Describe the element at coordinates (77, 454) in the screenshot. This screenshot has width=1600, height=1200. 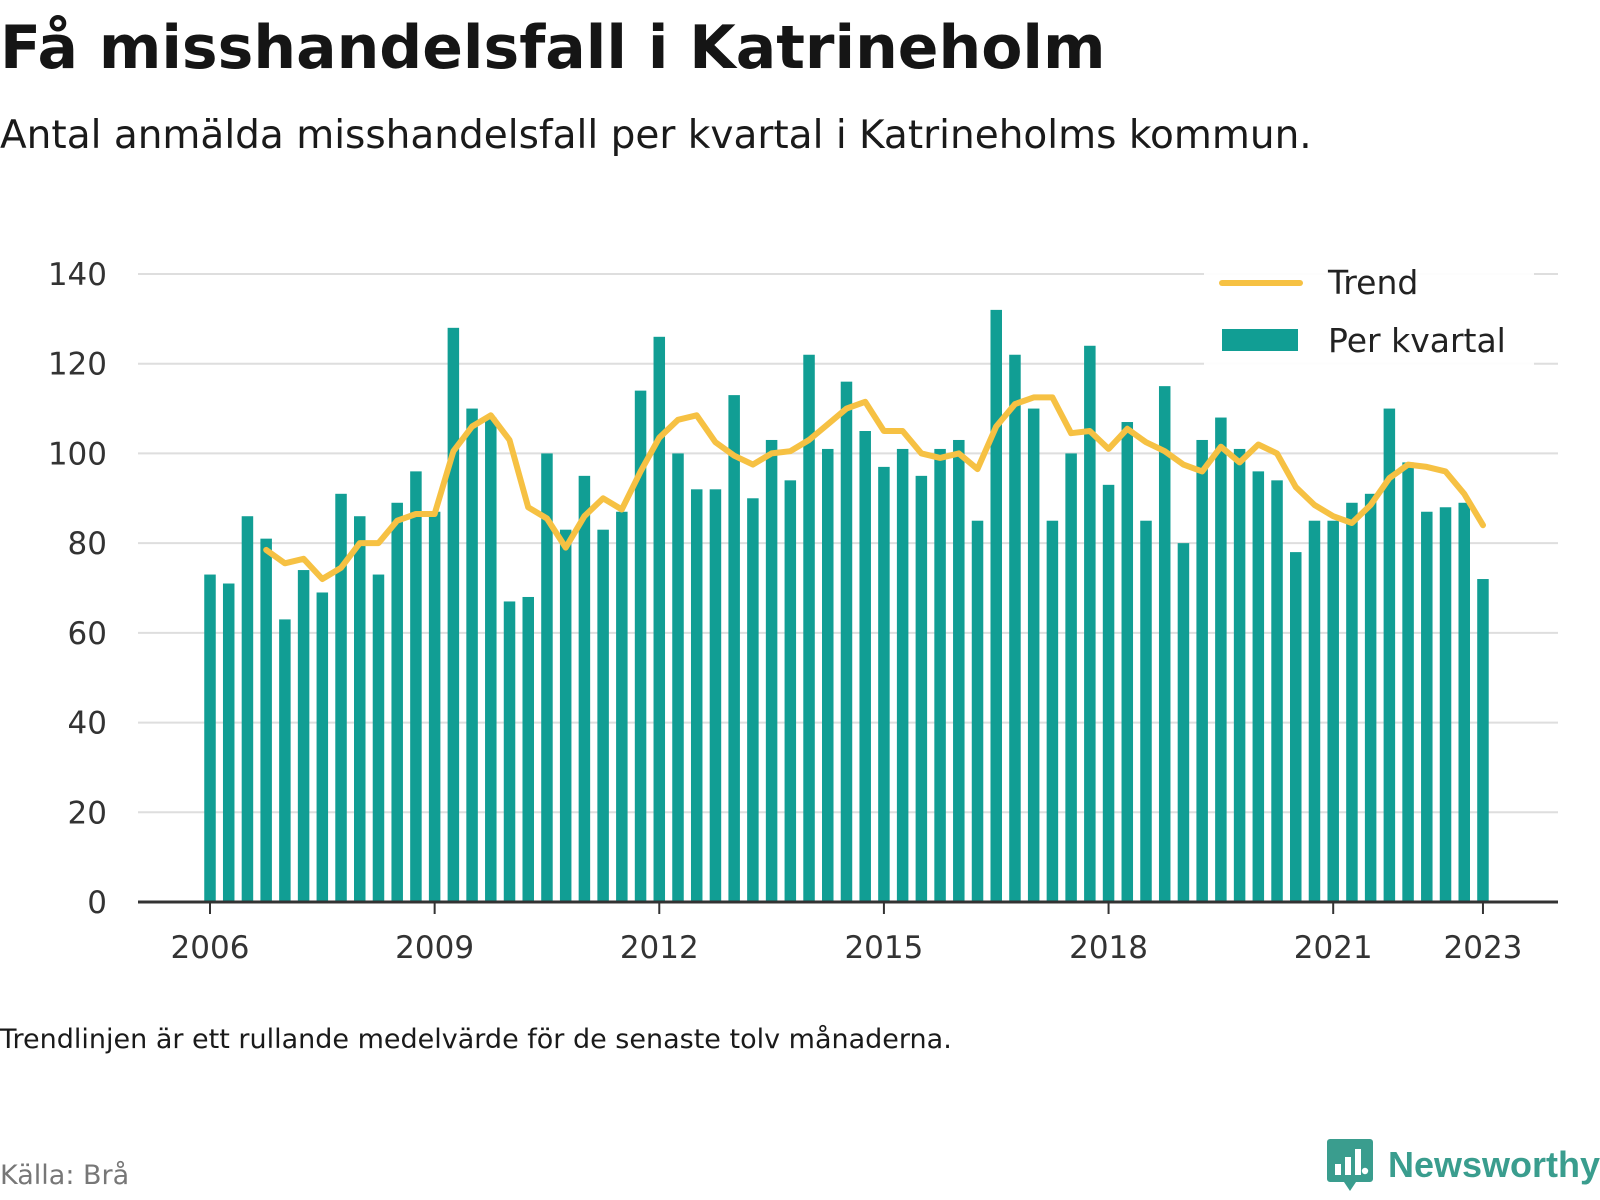
I see `y-tick-label: 100` at that location.